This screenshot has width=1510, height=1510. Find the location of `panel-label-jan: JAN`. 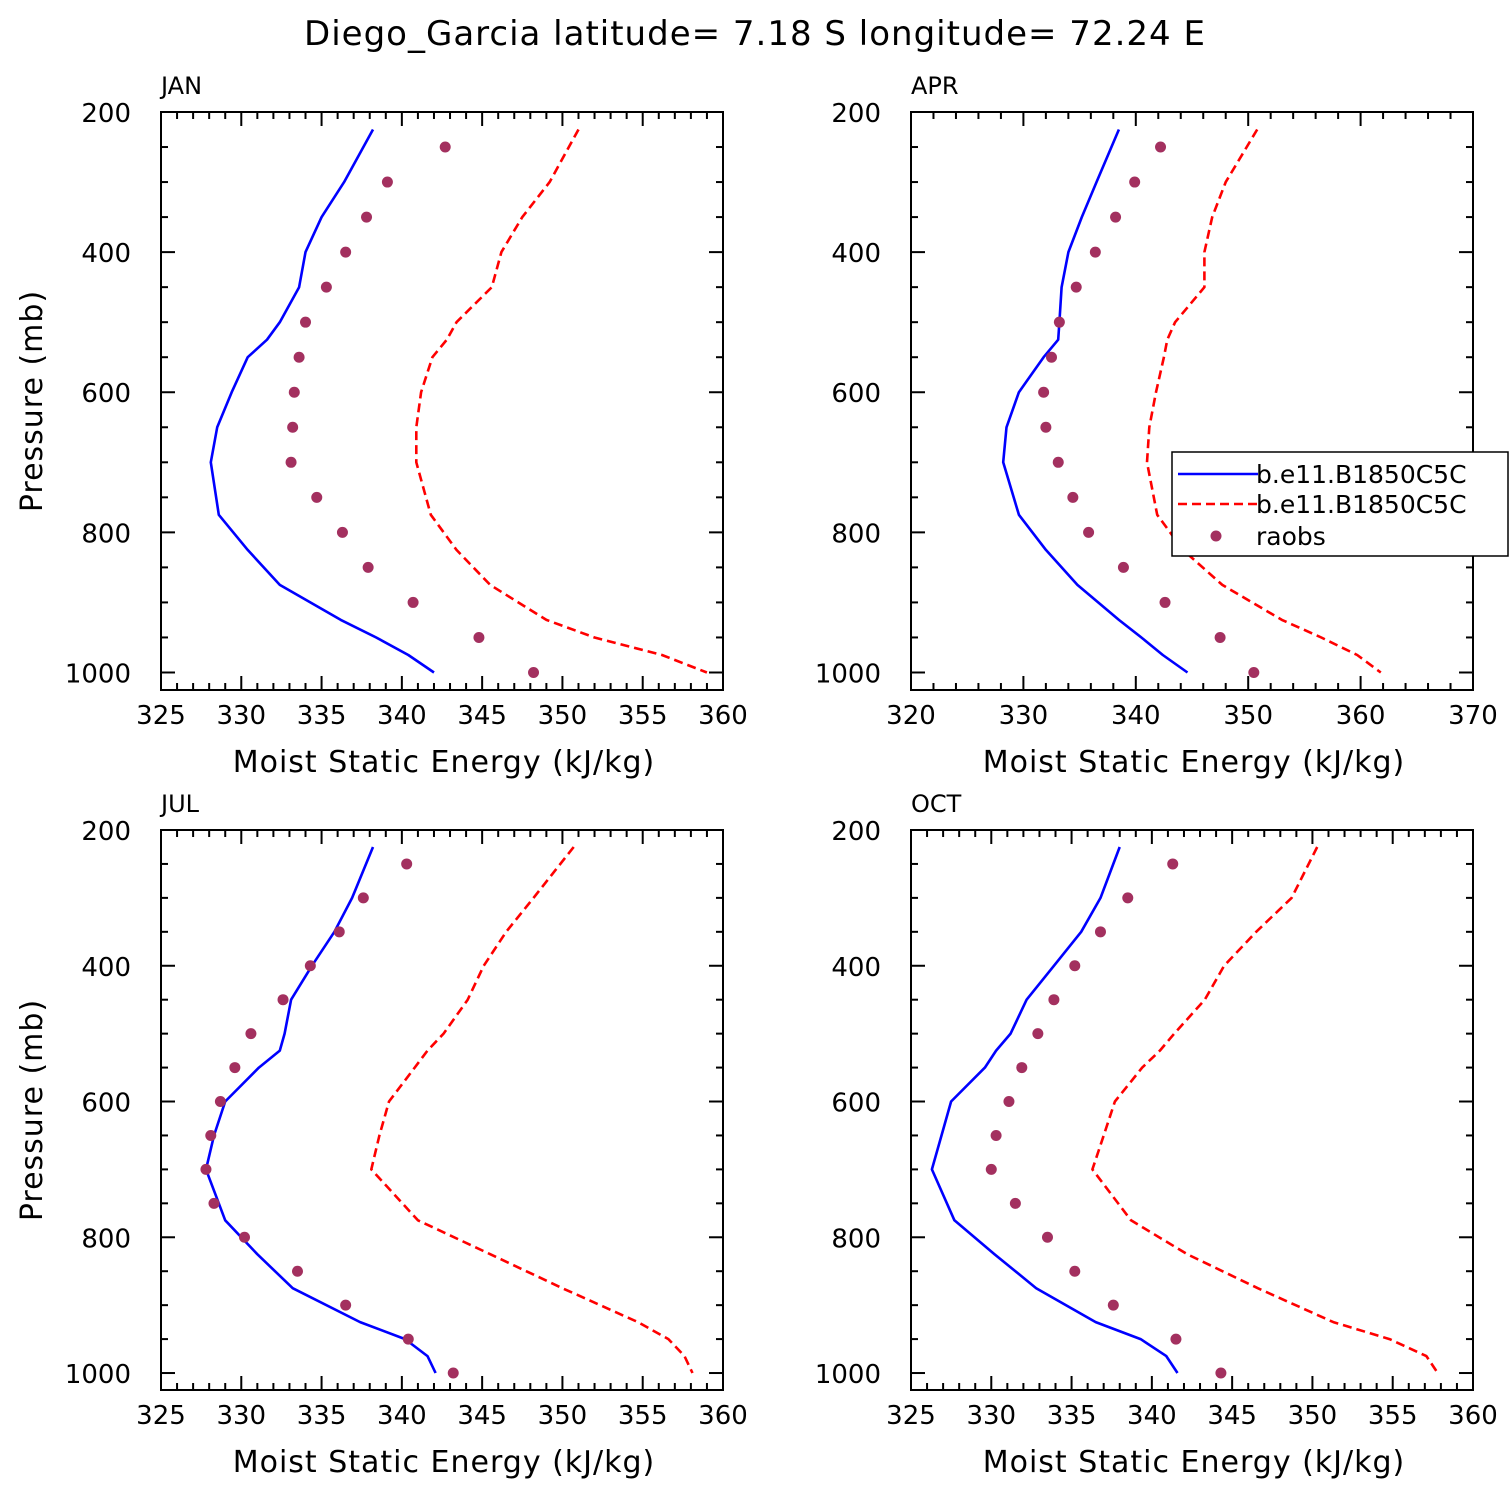

panel-label-jan: JAN is located at coordinates (180, 86).